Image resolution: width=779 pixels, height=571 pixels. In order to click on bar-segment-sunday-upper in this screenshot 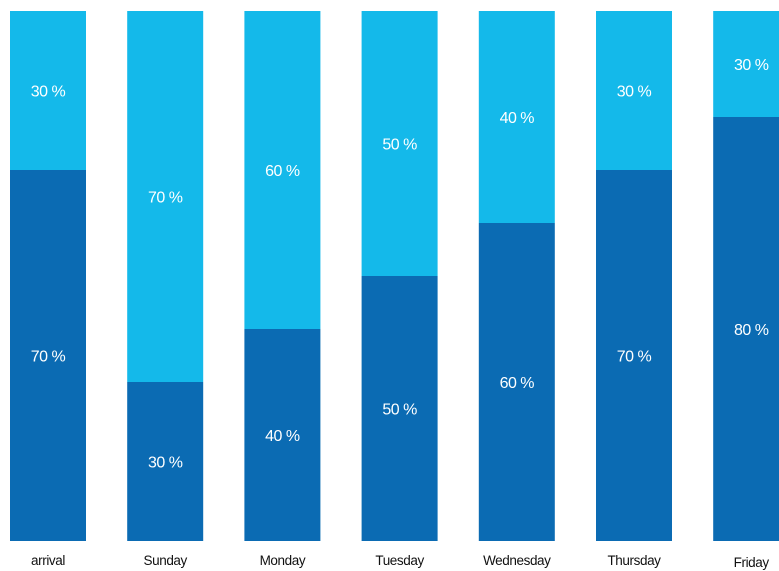, I will do `click(165, 196)`.